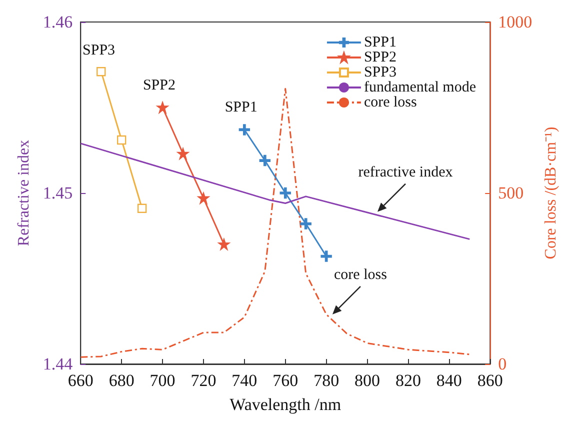 The height and width of the screenshot is (426, 575). Describe the element at coordinates (502, 364) in the screenshot. I see `y2-tick-label: 0` at that location.